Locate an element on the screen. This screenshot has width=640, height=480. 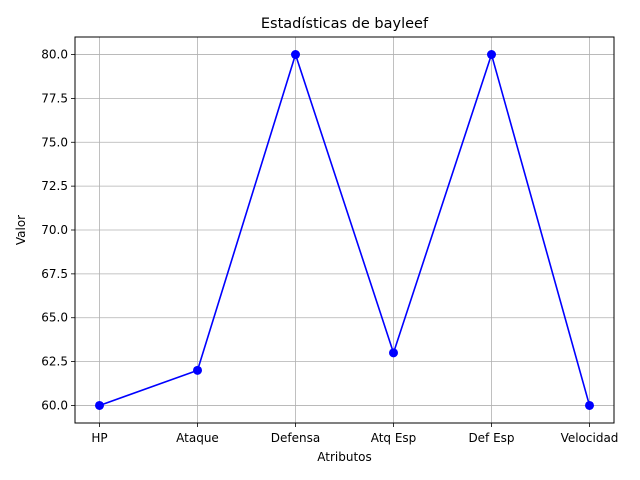
x-tick-label: Ataque is located at coordinates (197, 438).